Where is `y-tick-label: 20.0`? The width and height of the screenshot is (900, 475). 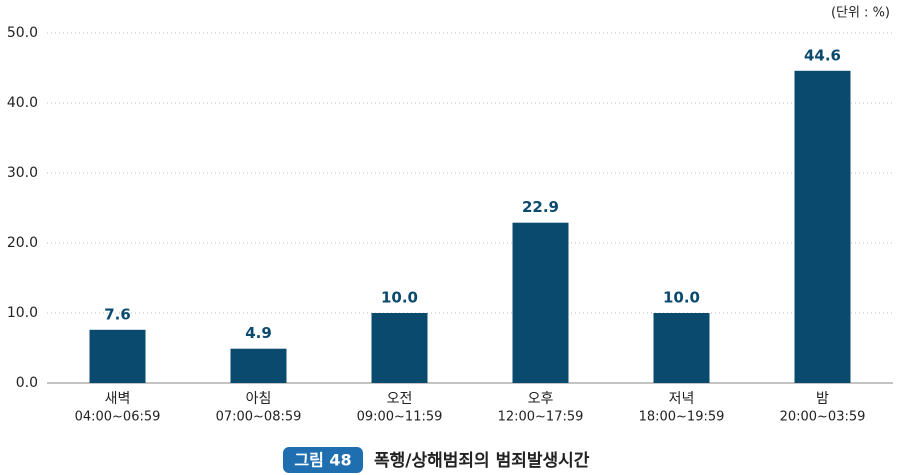 y-tick-label: 20.0 is located at coordinates (22, 243).